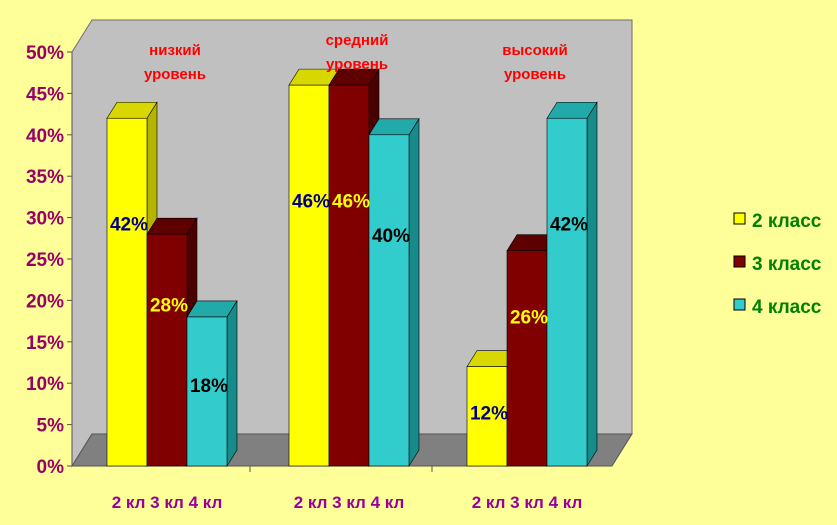 The height and width of the screenshot is (525, 837). I want to click on group-title: низкий, so click(175, 50).